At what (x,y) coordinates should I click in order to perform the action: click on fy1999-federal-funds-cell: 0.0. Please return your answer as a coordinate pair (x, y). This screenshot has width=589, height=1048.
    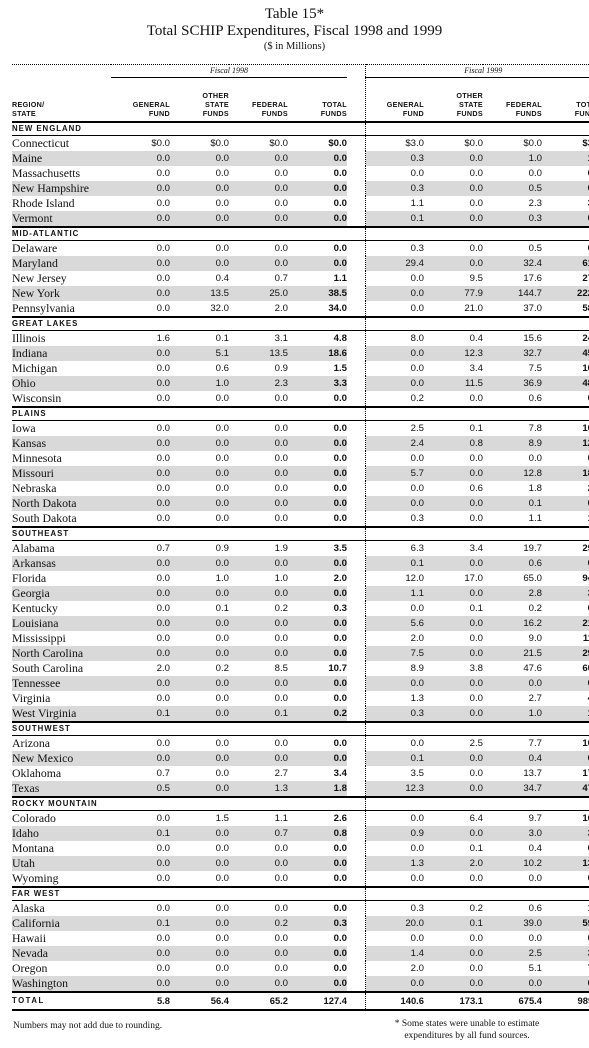
    Looking at the image, I should click on (535, 173).